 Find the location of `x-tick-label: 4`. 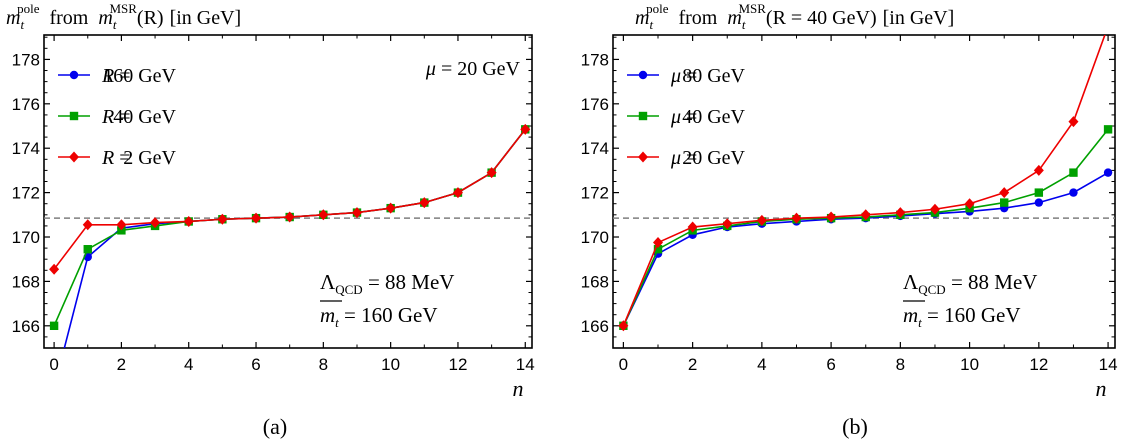

x-tick-label: 4 is located at coordinates (761, 364).